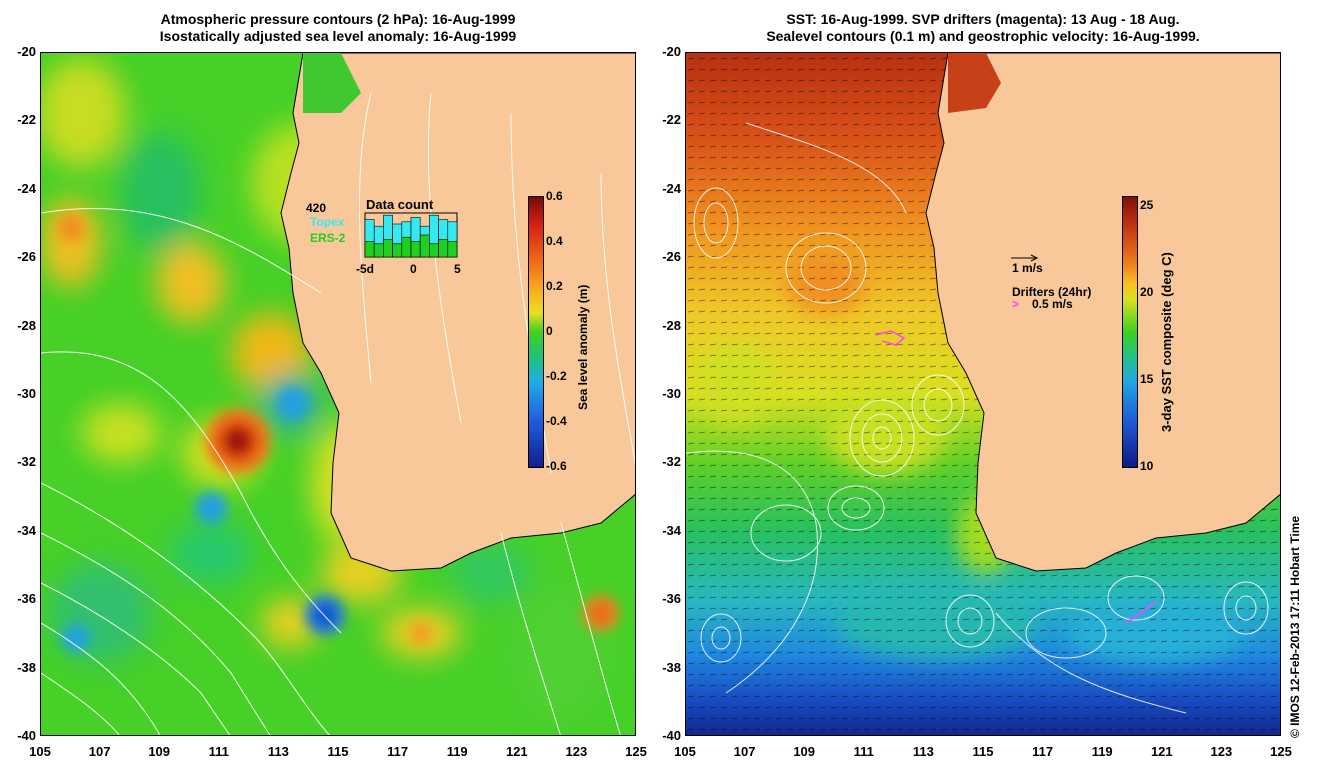  What do you see at coordinates (556, 421) in the screenshot?
I see `colorbar-tick-label: -0.4` at bounding box center [556, 421].